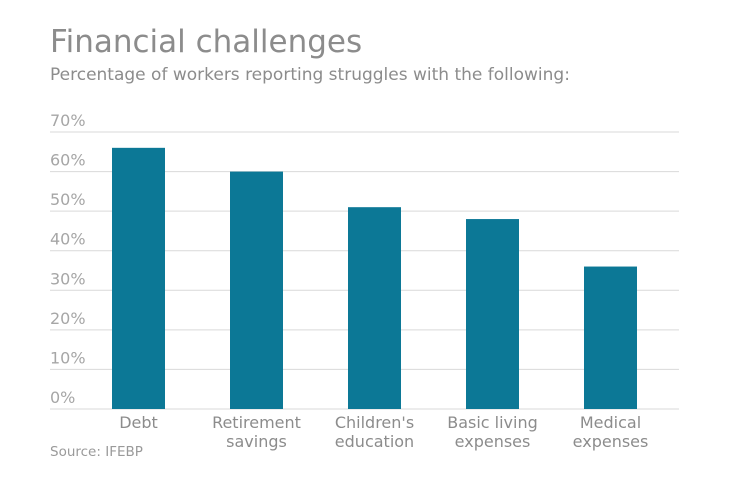  Describe the element at coordinates (68, 278) in the screenshot. I see `y-tick-label: 30%` at that location.